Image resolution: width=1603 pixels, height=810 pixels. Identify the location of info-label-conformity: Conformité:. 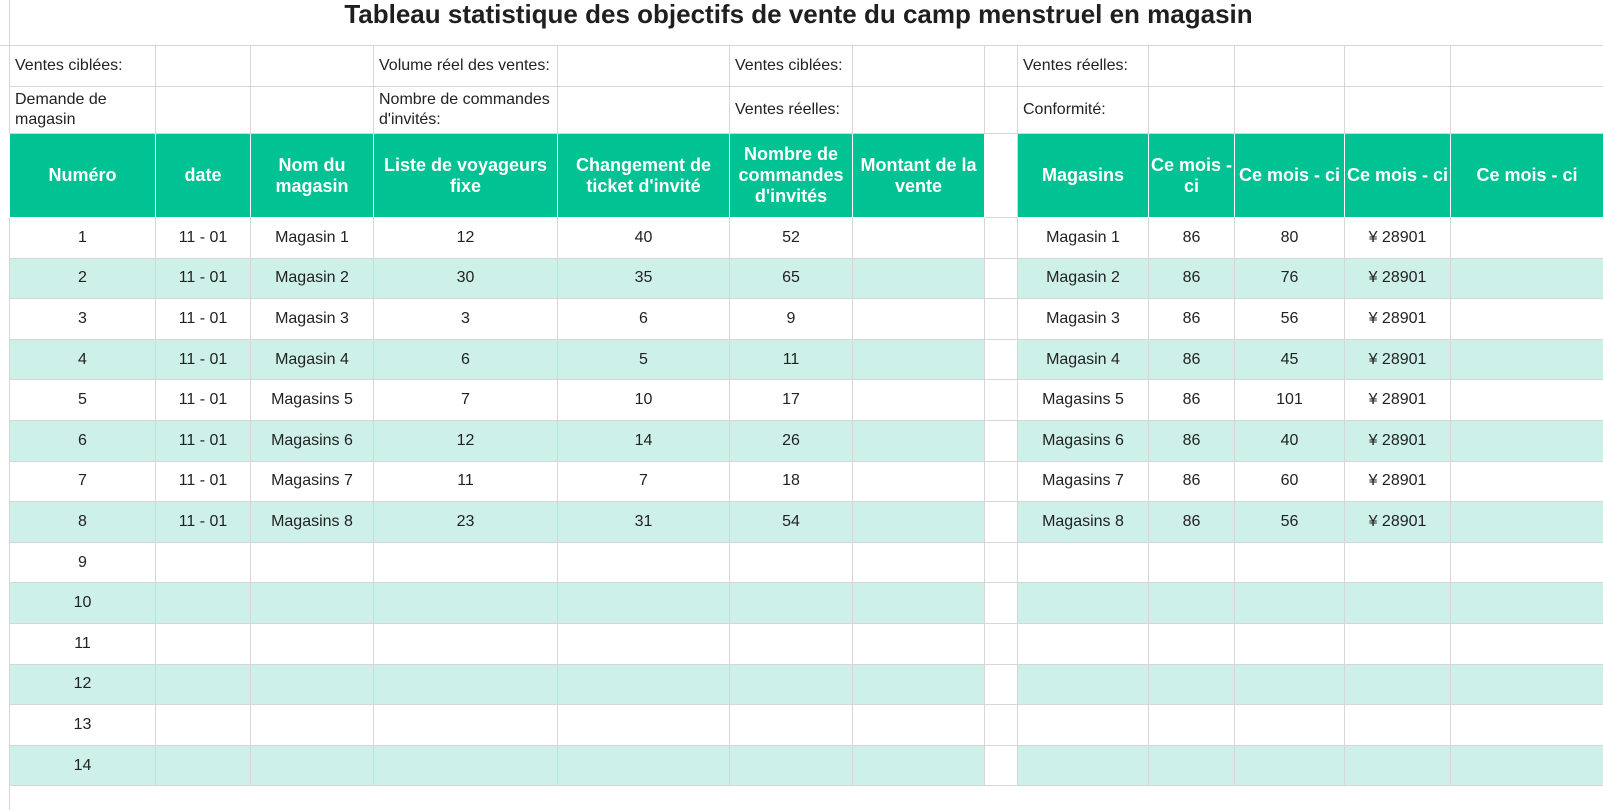
(1083, 110).